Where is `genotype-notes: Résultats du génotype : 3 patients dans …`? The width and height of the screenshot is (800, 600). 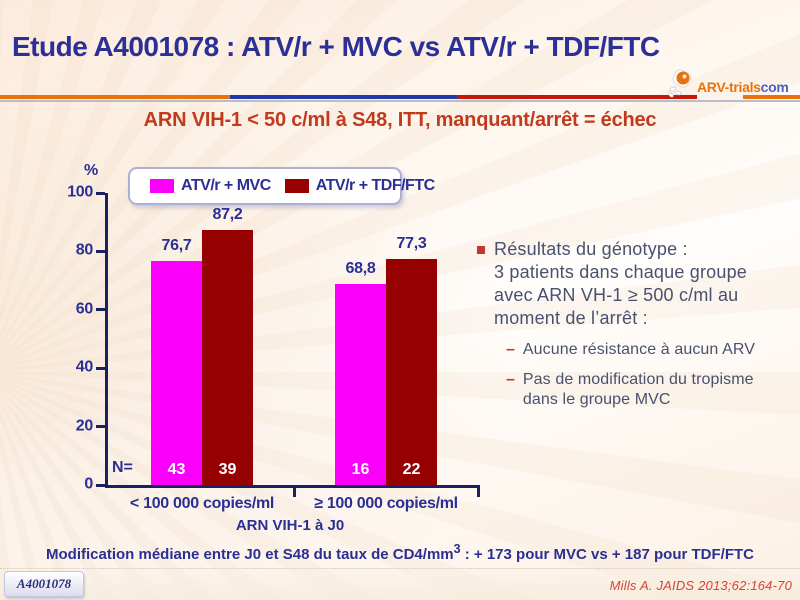
genotype-notes: Résultats du génotype : 3 patients dans … is located at coordinates (635, 324).